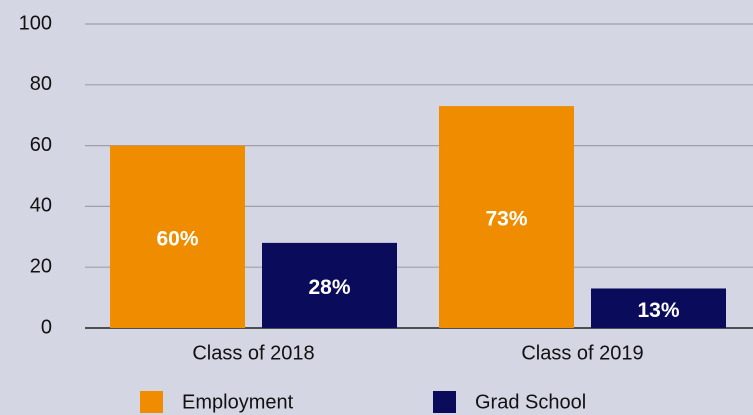 The height and width of the screenshot is (415, 753). What do you see at coordinates (41, 145) in the screenshot?
I see `y-tick-label: 60` at bounding box center [41, 145].